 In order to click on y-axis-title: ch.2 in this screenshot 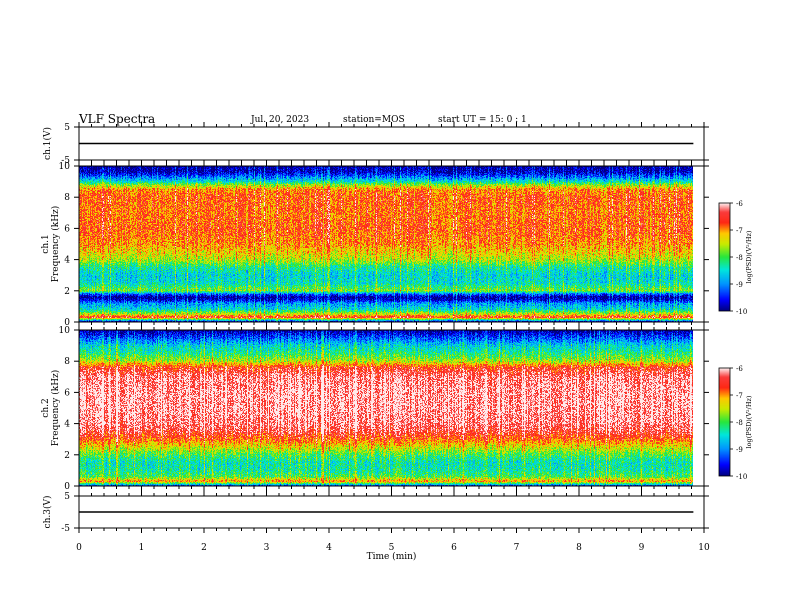, I will do `click(46, 407)`.